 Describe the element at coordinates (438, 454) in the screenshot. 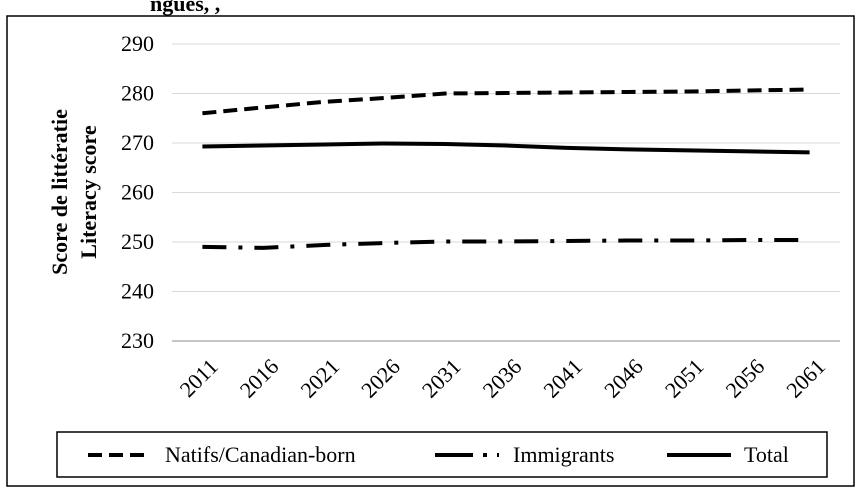

I see `legend: Natifs/Canadian-born Immigrants Total` at that location.